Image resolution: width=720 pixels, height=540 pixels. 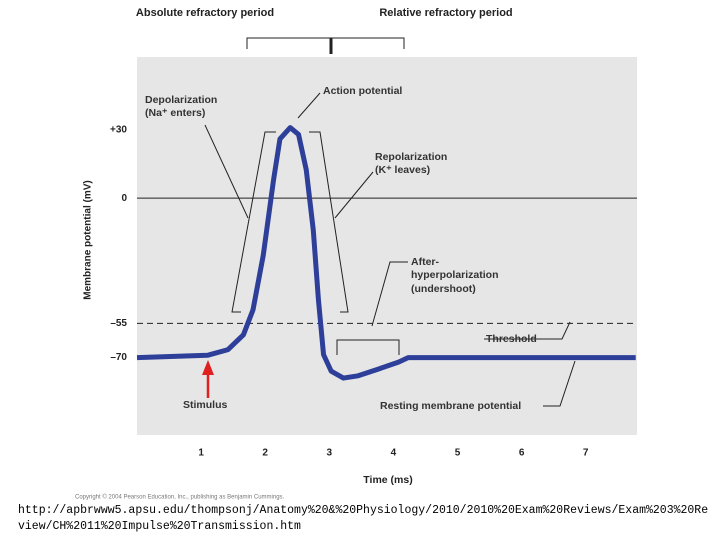 I want to click on annotation: Depolarization, so click(x=181, y=100).